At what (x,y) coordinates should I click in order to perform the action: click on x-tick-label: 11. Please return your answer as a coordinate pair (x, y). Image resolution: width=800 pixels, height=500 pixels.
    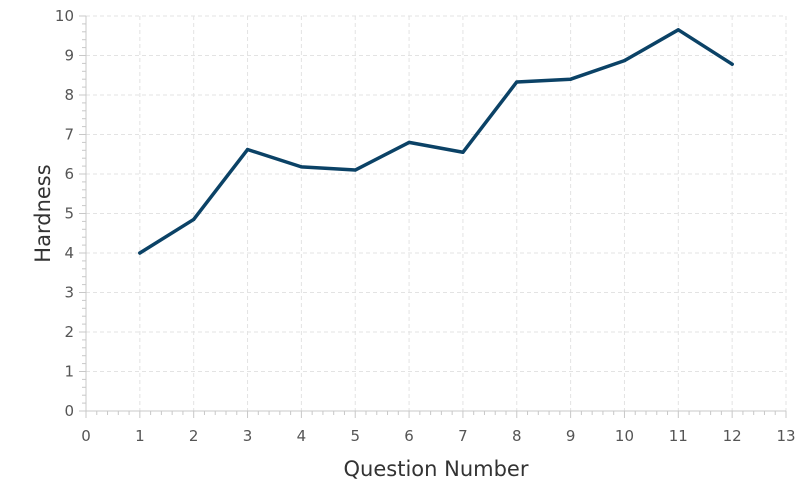
    Looking at the image, I should click on (678, 436).